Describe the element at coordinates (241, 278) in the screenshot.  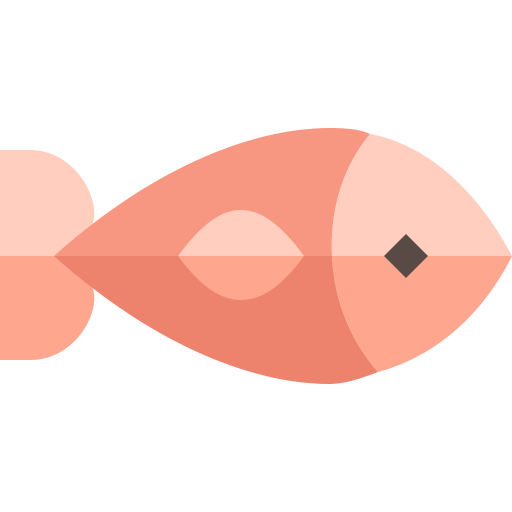
I see `side-fin-bottom` at that location.